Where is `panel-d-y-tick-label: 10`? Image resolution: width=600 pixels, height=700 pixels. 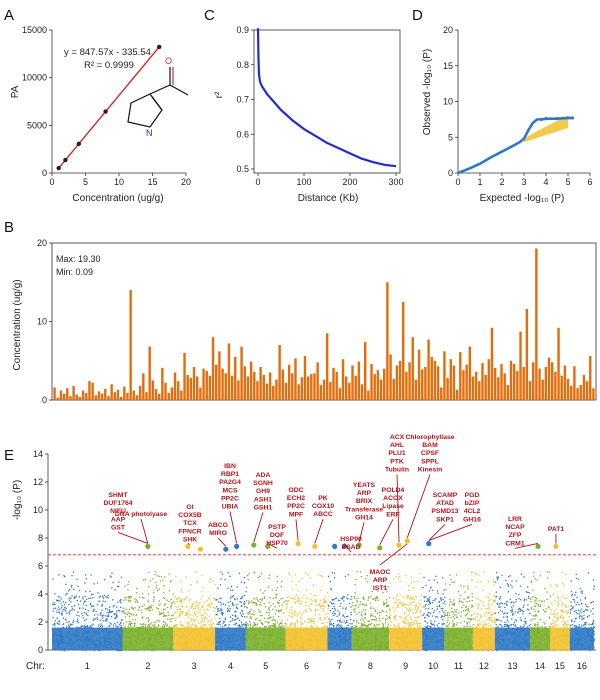 panel-d-y-tick-label: 10 is located at coordinates (448, 102).